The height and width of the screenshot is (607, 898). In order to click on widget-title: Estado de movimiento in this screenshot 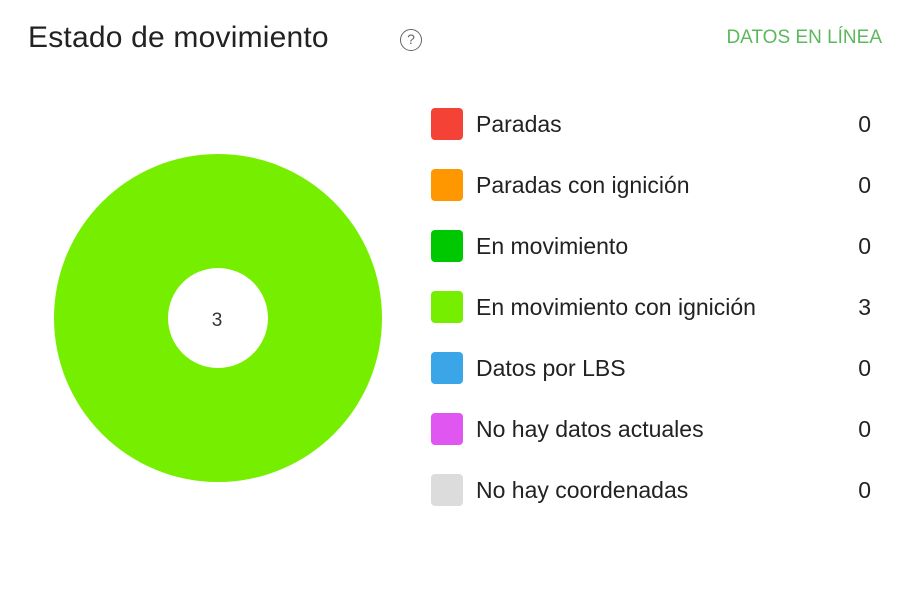, I will do `click(178, 37)`.